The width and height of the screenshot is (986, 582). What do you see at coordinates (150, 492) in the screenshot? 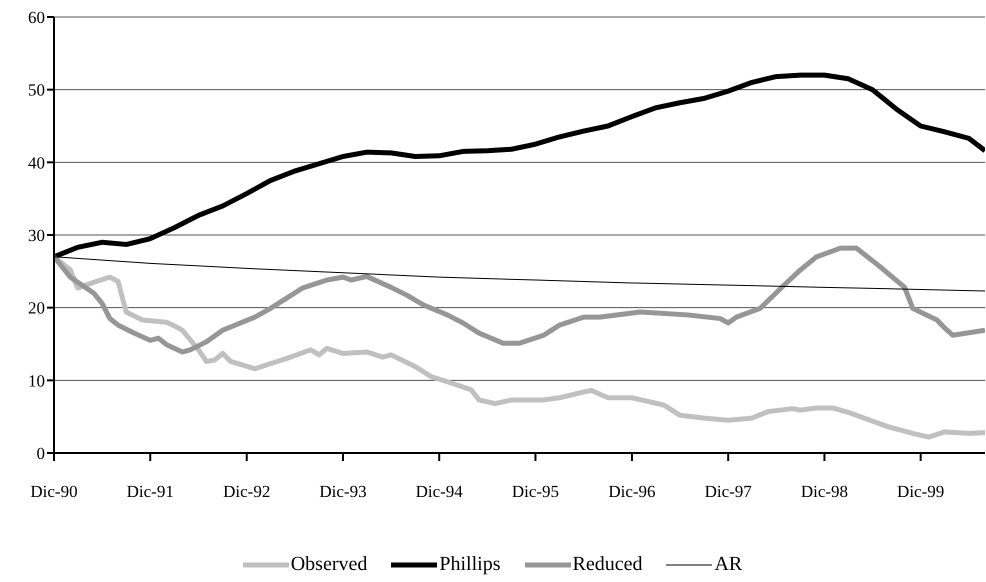
I see `x-tick-label: Dic-91` at bounding box center [150, 492].